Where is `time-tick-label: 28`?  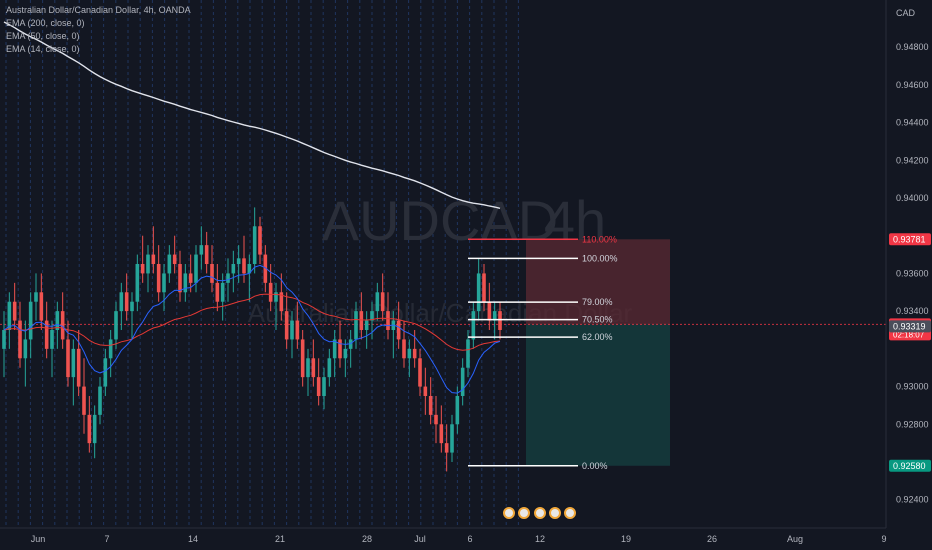 time-tick-label: 28 is located at coordinates (367, 539).